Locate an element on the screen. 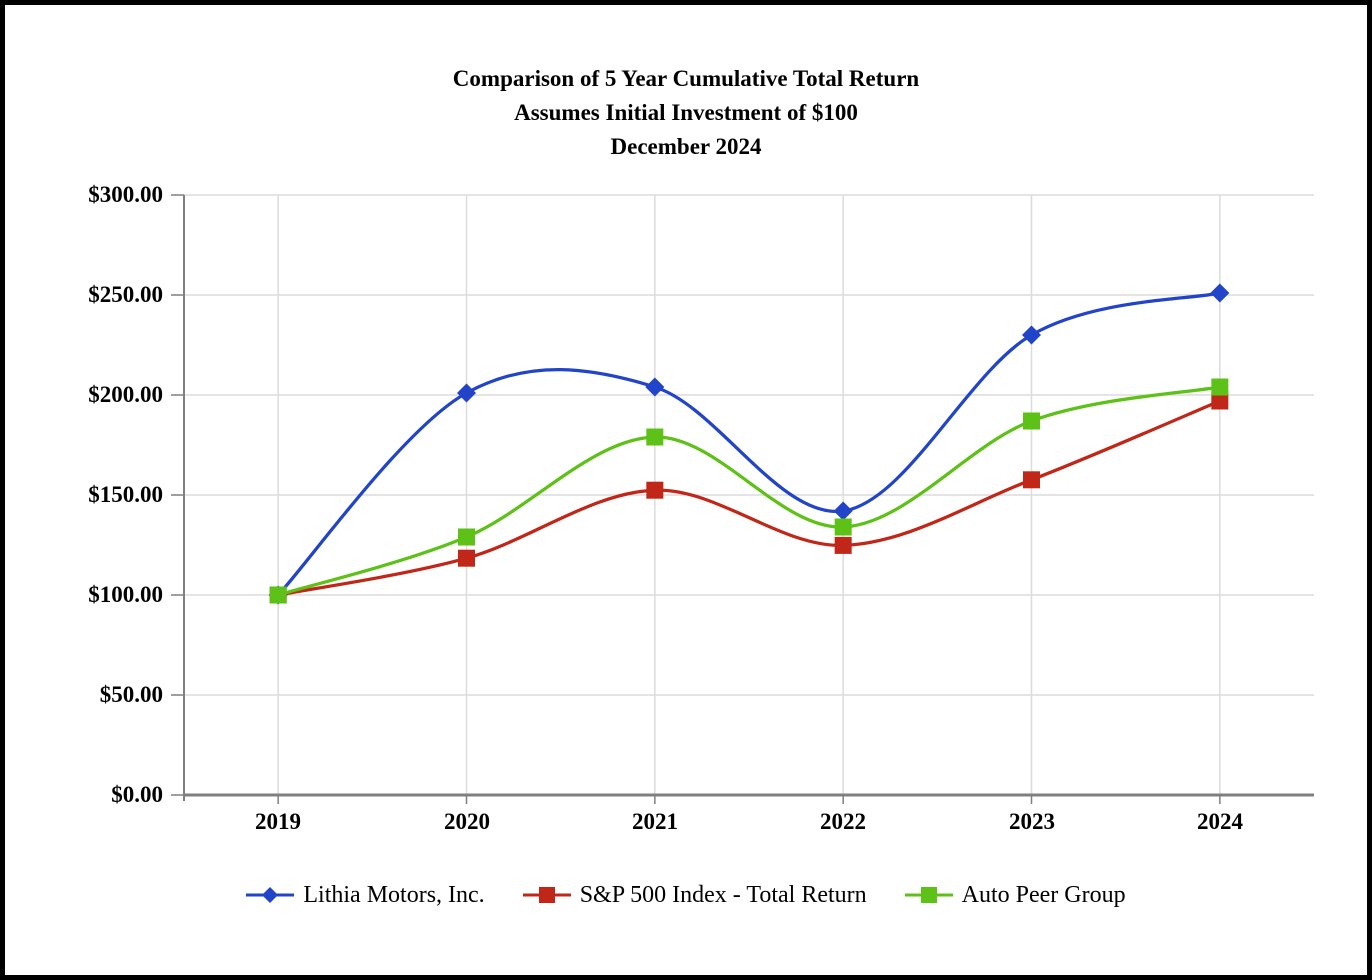 This screenshot has height=980, width=1372. chart-title-line2: Assumes Initial Investment of $100 is located at coordinates (686, 112).